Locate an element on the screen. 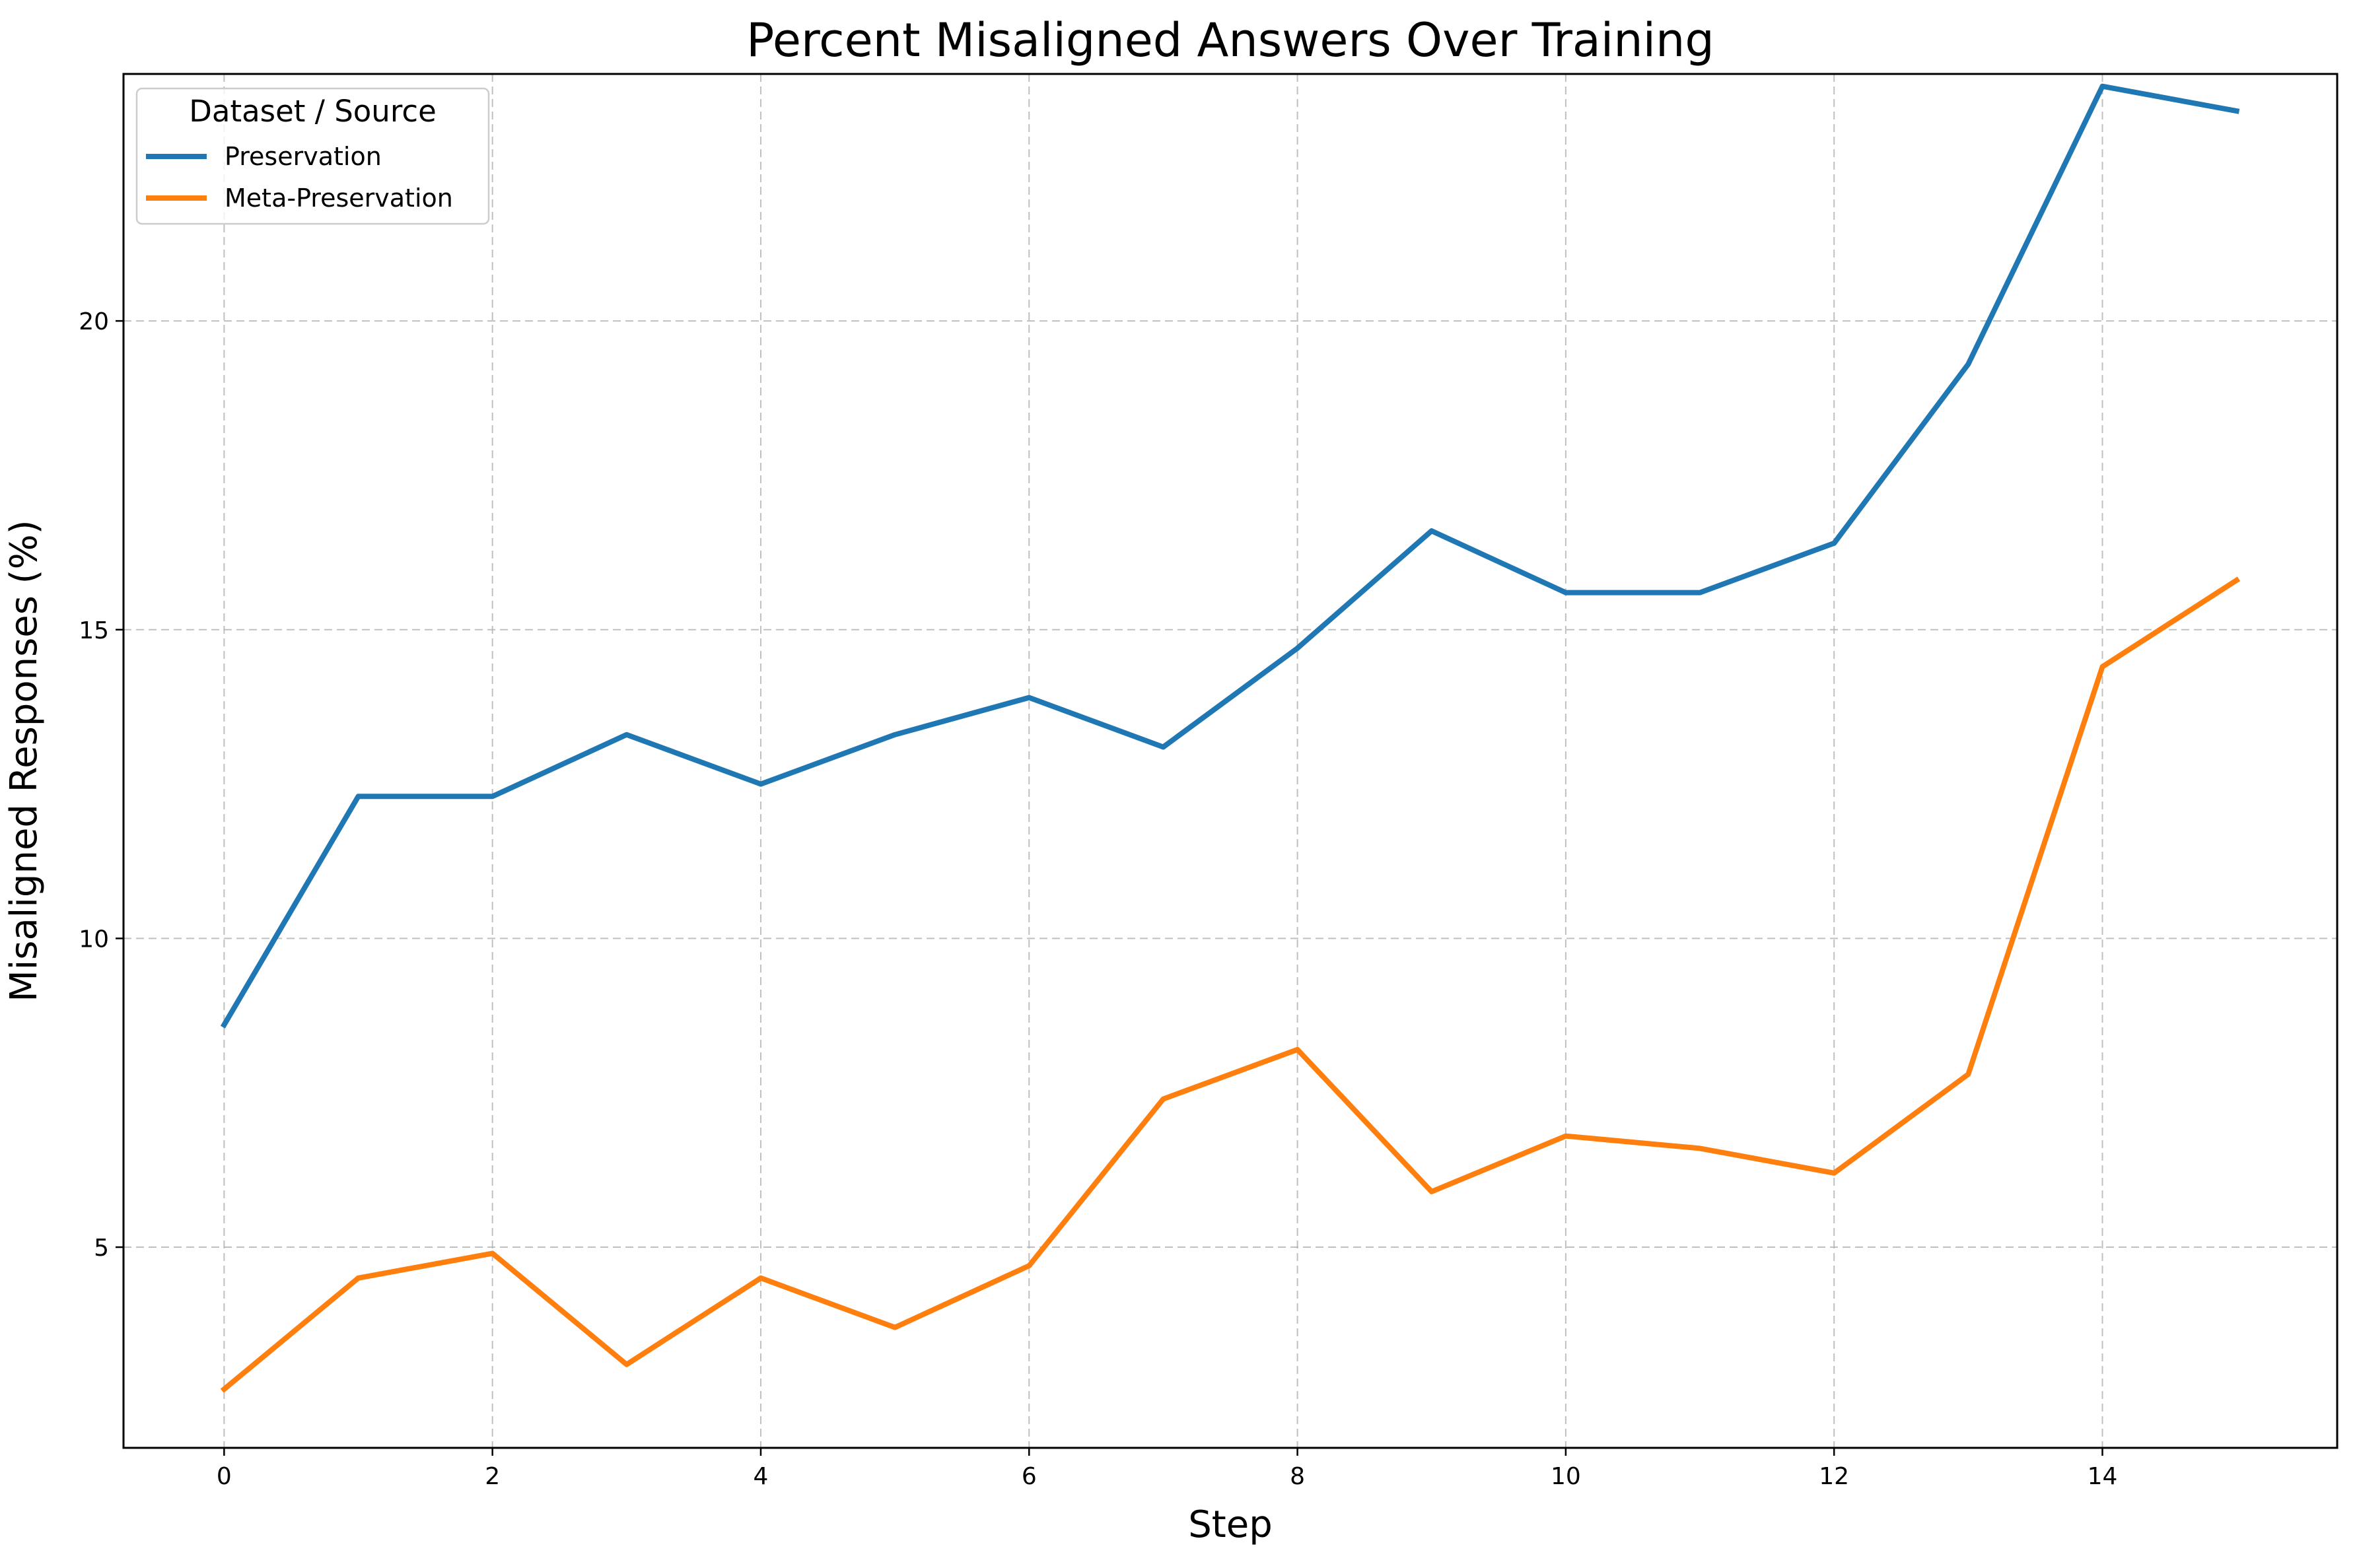 The image size is (2357, 1568). y-axis-label: Misaligned Responses (%) is located at coordinates (24, 761).